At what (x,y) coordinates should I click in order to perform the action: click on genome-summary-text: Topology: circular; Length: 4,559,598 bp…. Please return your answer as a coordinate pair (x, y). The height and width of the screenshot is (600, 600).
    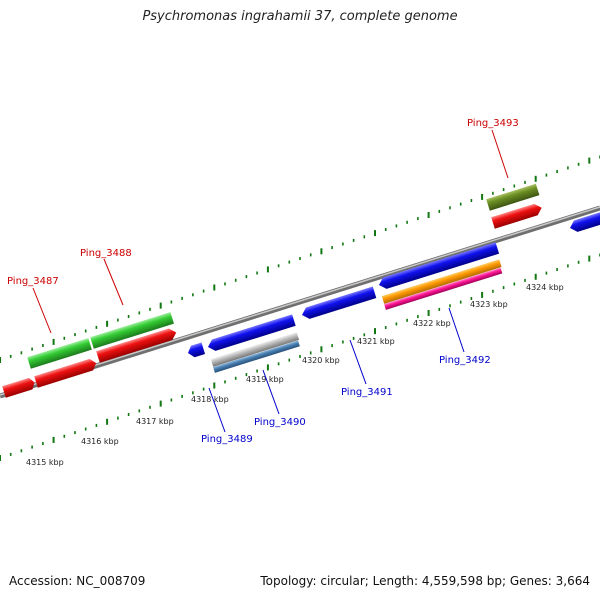
    Looking at the image, I should click on (425, 581).